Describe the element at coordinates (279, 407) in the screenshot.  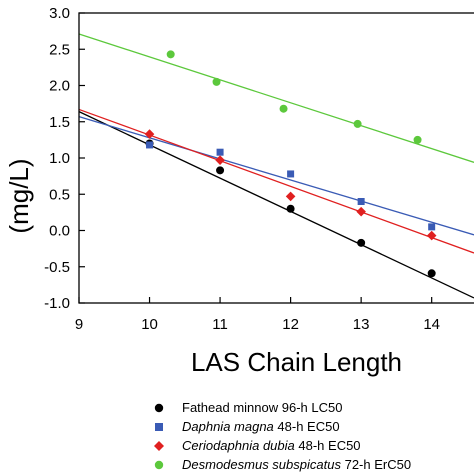
I see `legend-item-fathead-minnow: Fathead minnow 96-h LC50` at that location.